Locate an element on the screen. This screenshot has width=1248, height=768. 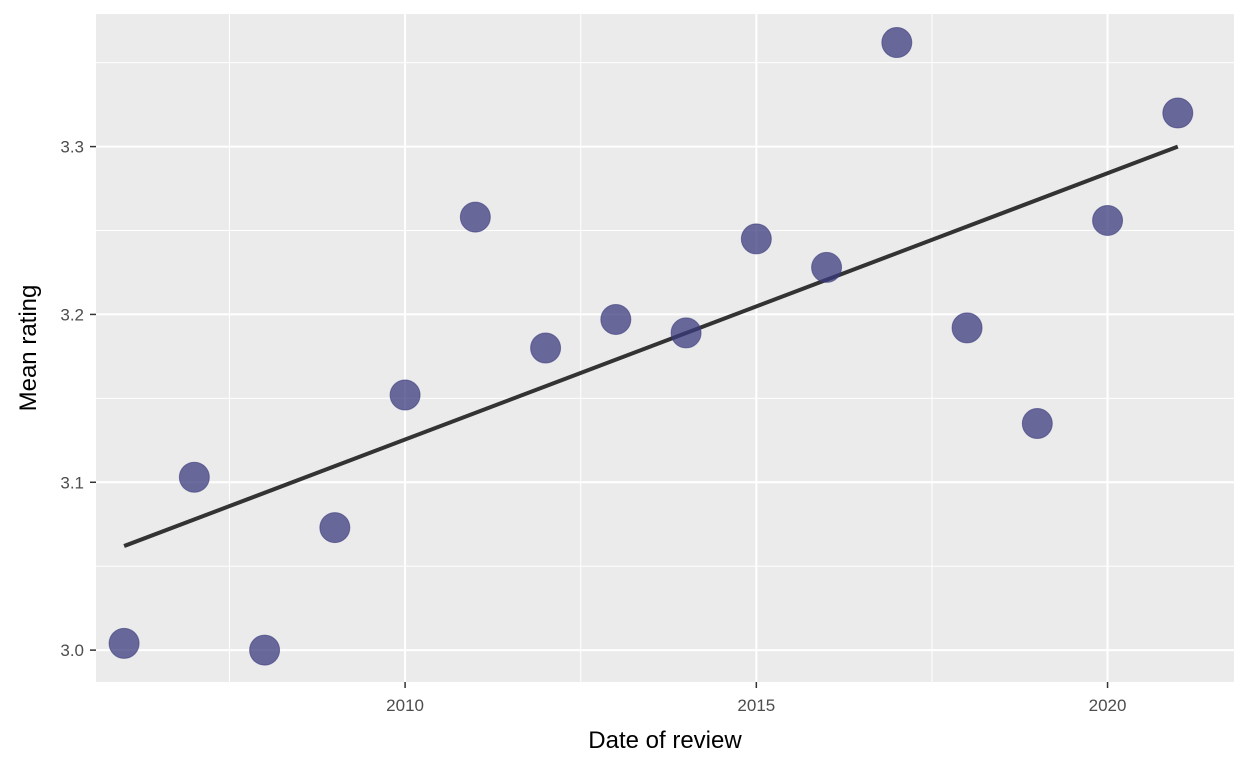
y-axis-title: Mean rating is located at coordinates (28, 348).